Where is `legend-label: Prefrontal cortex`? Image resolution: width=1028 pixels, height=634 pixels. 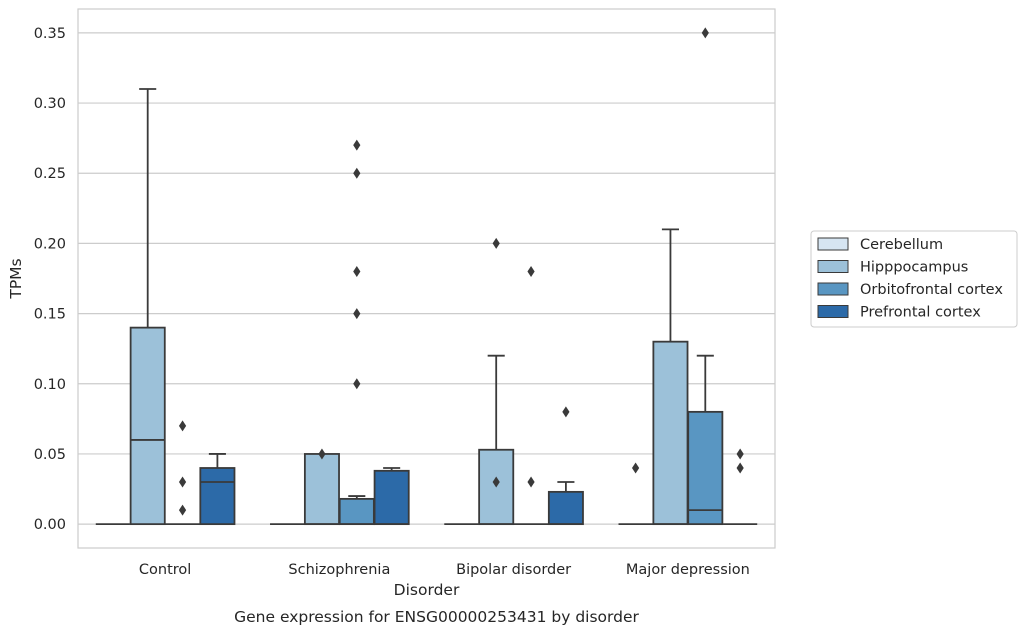
legend-label: Prefrontal cortex is located at coordinates (920, 313).